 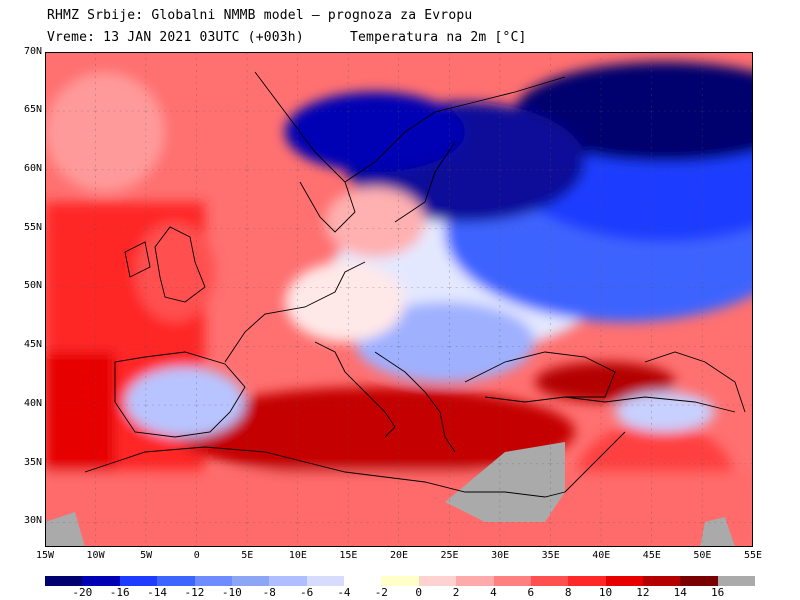 I want to click on lon-label: 50E, so click(x=702, y=555).